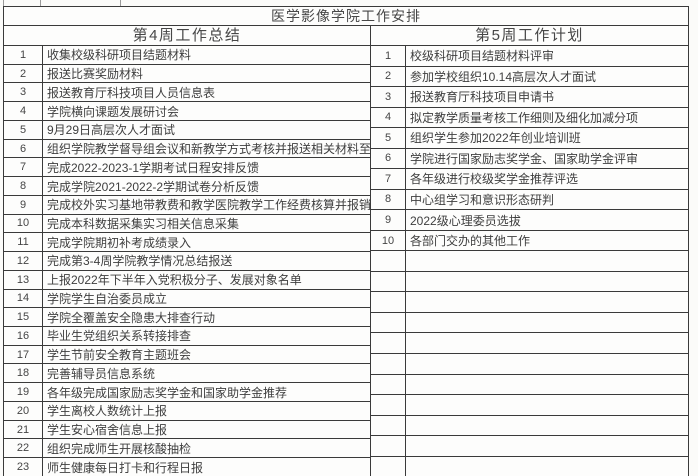 The height and width of the screenshot is (476, 698). I want to click on row-number: 11, so click(23, 242).